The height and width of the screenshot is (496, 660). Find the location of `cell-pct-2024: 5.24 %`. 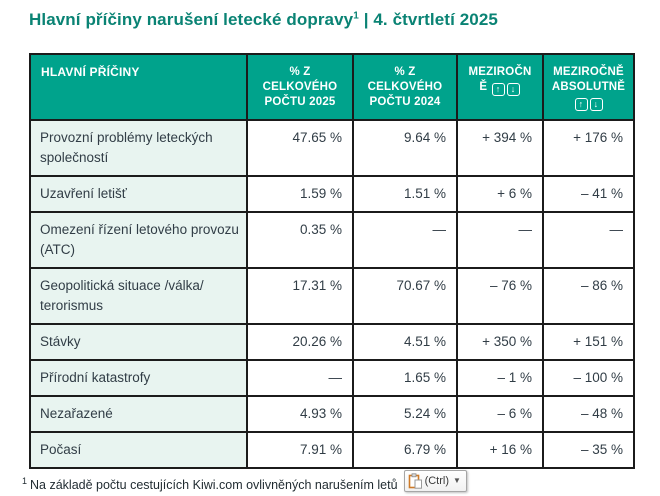

cell-pct-2024: 5.24 % is located at coordinates (405, 414).